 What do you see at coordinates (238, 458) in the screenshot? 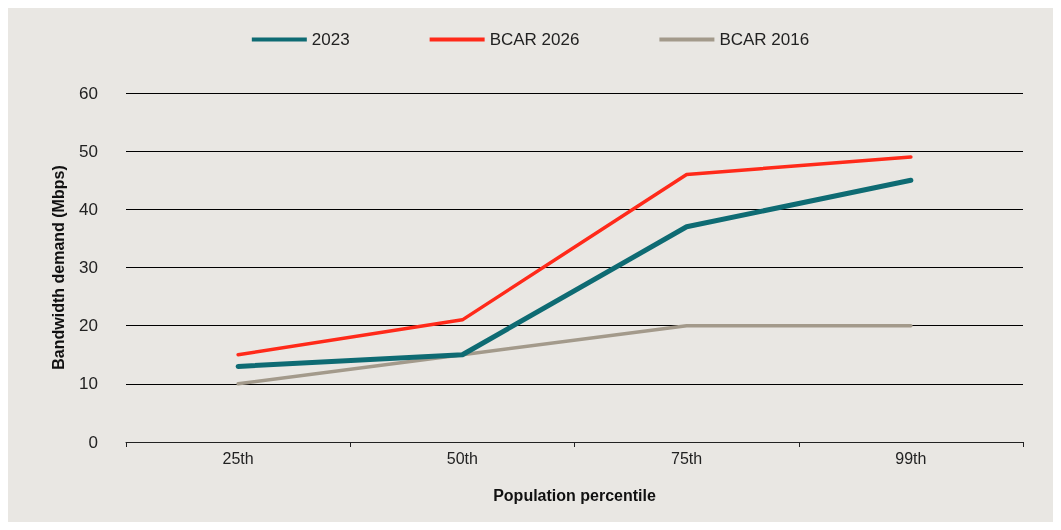
I see `x-tick-label: 25th` at bounding box center [238, 458].